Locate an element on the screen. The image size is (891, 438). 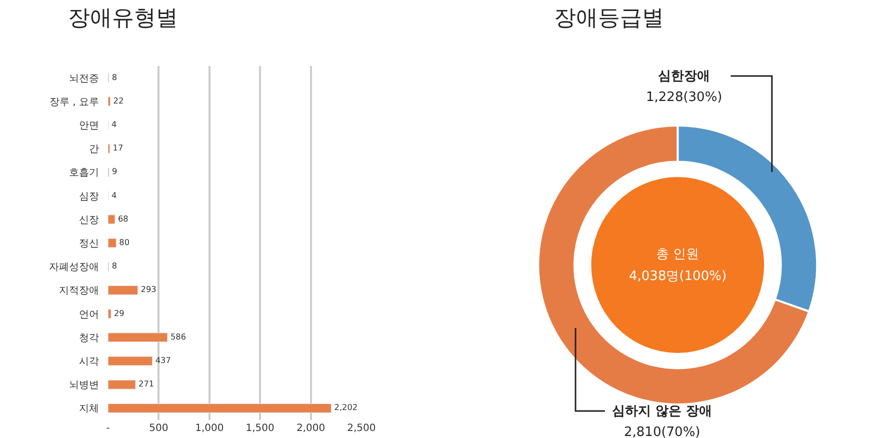
y-tick-label: 자폐성장애 is located at coordinates (74, 268).